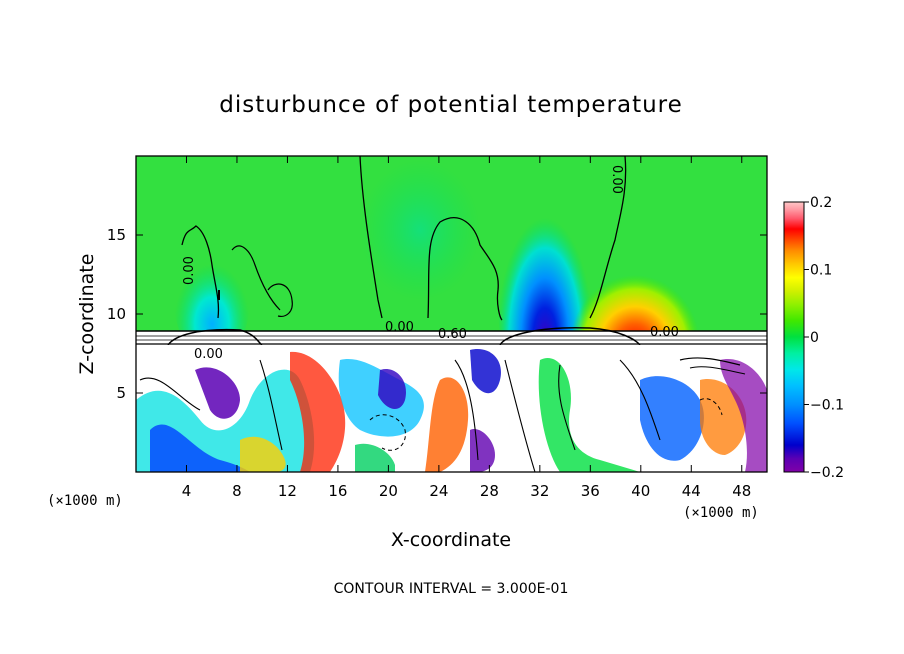  Describe the element at coordinates (821, 203) in the screenshot. I see `colorbar-tick-label: 0.2` at that location.